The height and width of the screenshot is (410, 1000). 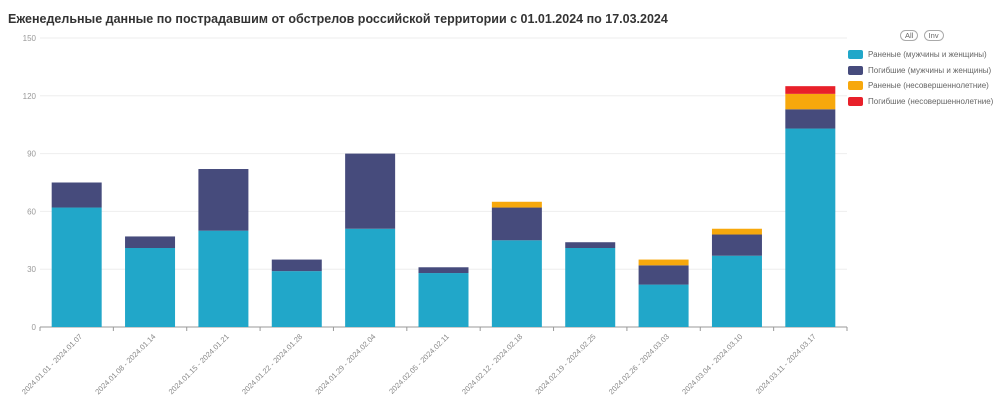 What do you see at coordinates (199, 364) in the screenshot?
I see `x-tick-label: 2024.01.15 - 2024.01.21` at bounding box center [199, 364].